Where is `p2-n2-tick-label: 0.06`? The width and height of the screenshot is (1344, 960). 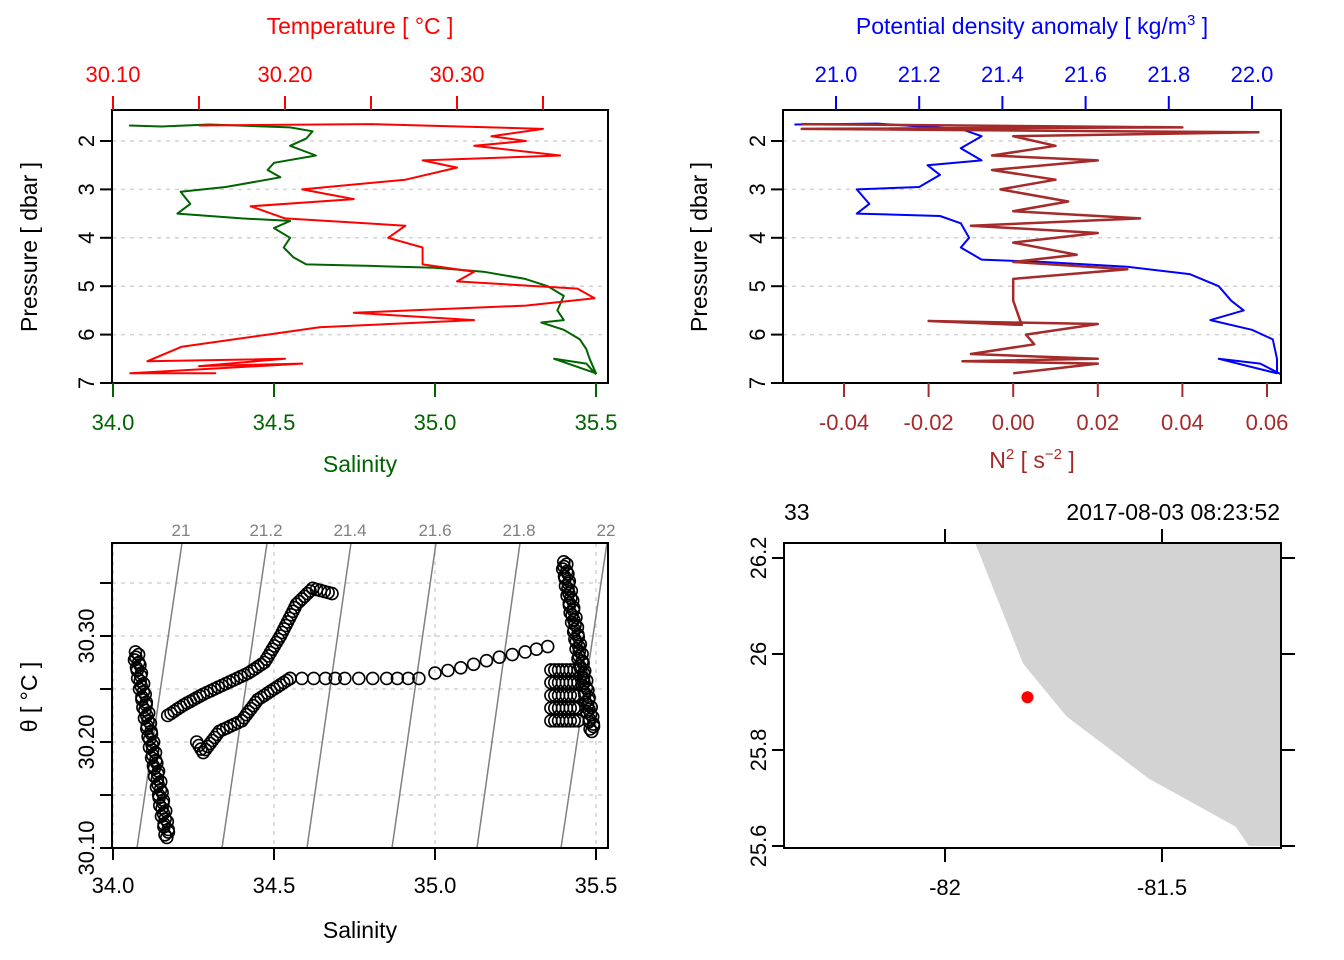 p2-n2-tick-label: 0.06 is located at coordinates (1267, 422).